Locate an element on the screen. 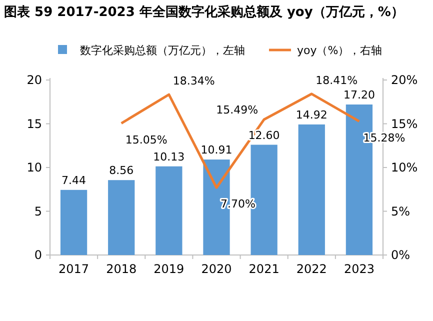  y-tick-label: 0 is located at coordinates (38, 255).